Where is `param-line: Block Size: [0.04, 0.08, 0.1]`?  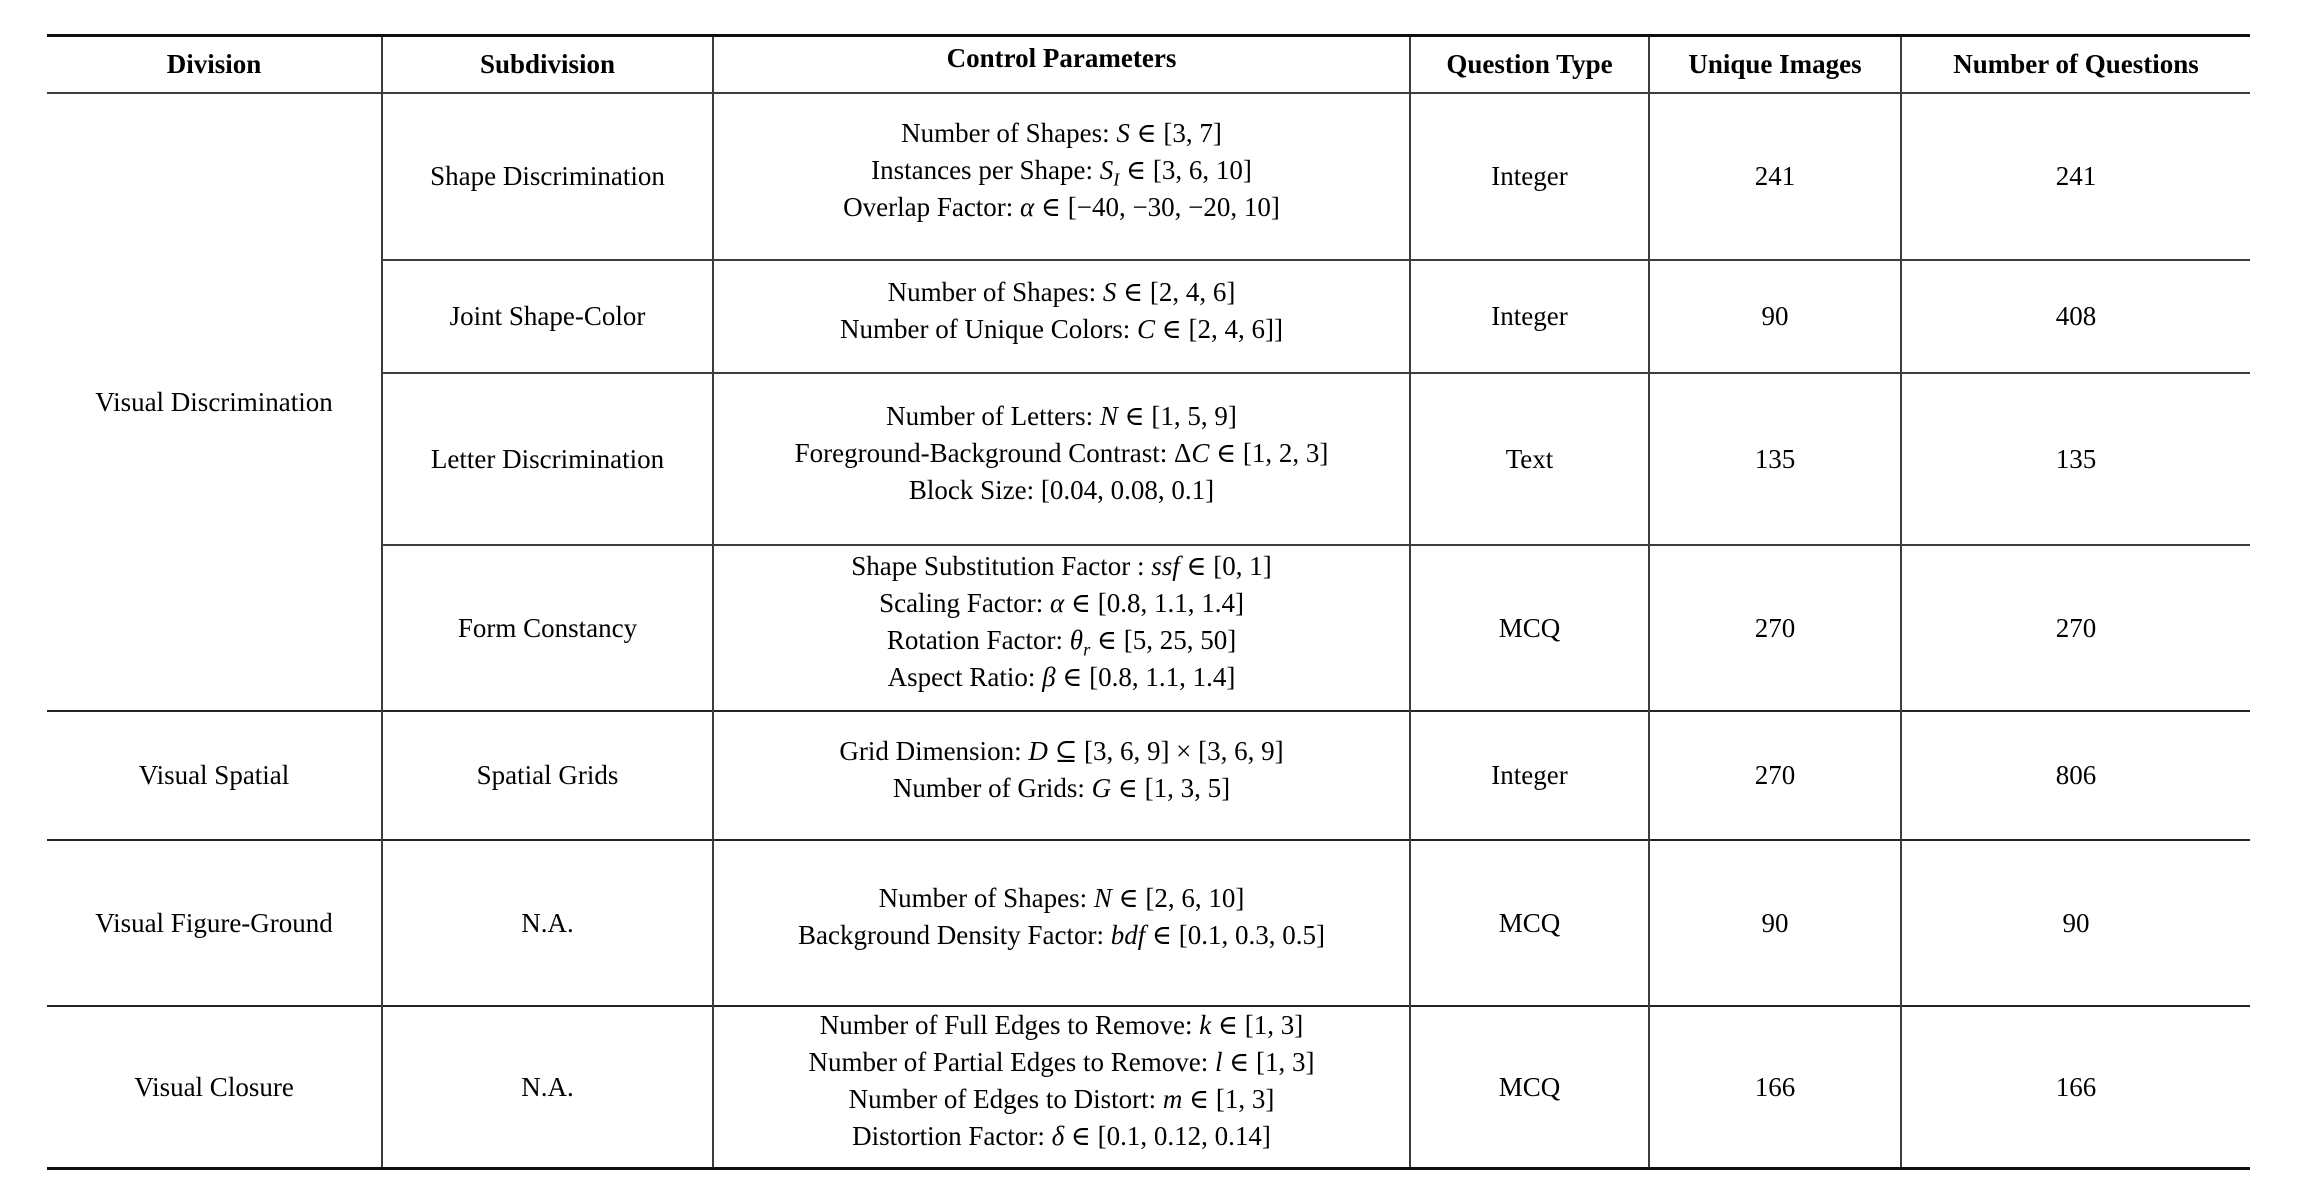 param-line: Block Size: [0.04, 0.08, 0.1] is located at coordinates (1061, 489).